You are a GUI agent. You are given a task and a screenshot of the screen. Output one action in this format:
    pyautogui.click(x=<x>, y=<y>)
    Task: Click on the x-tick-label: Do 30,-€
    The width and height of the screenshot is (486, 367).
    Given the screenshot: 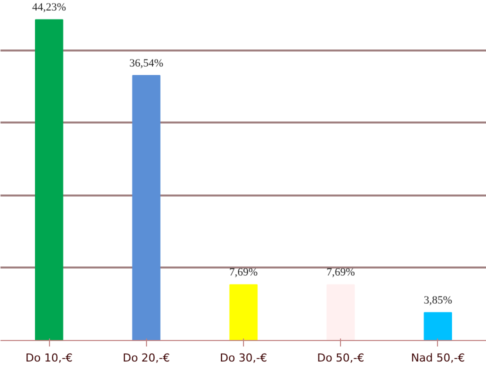 What is the action you would take?
    pyautogui.click(x=244, y=358)
    